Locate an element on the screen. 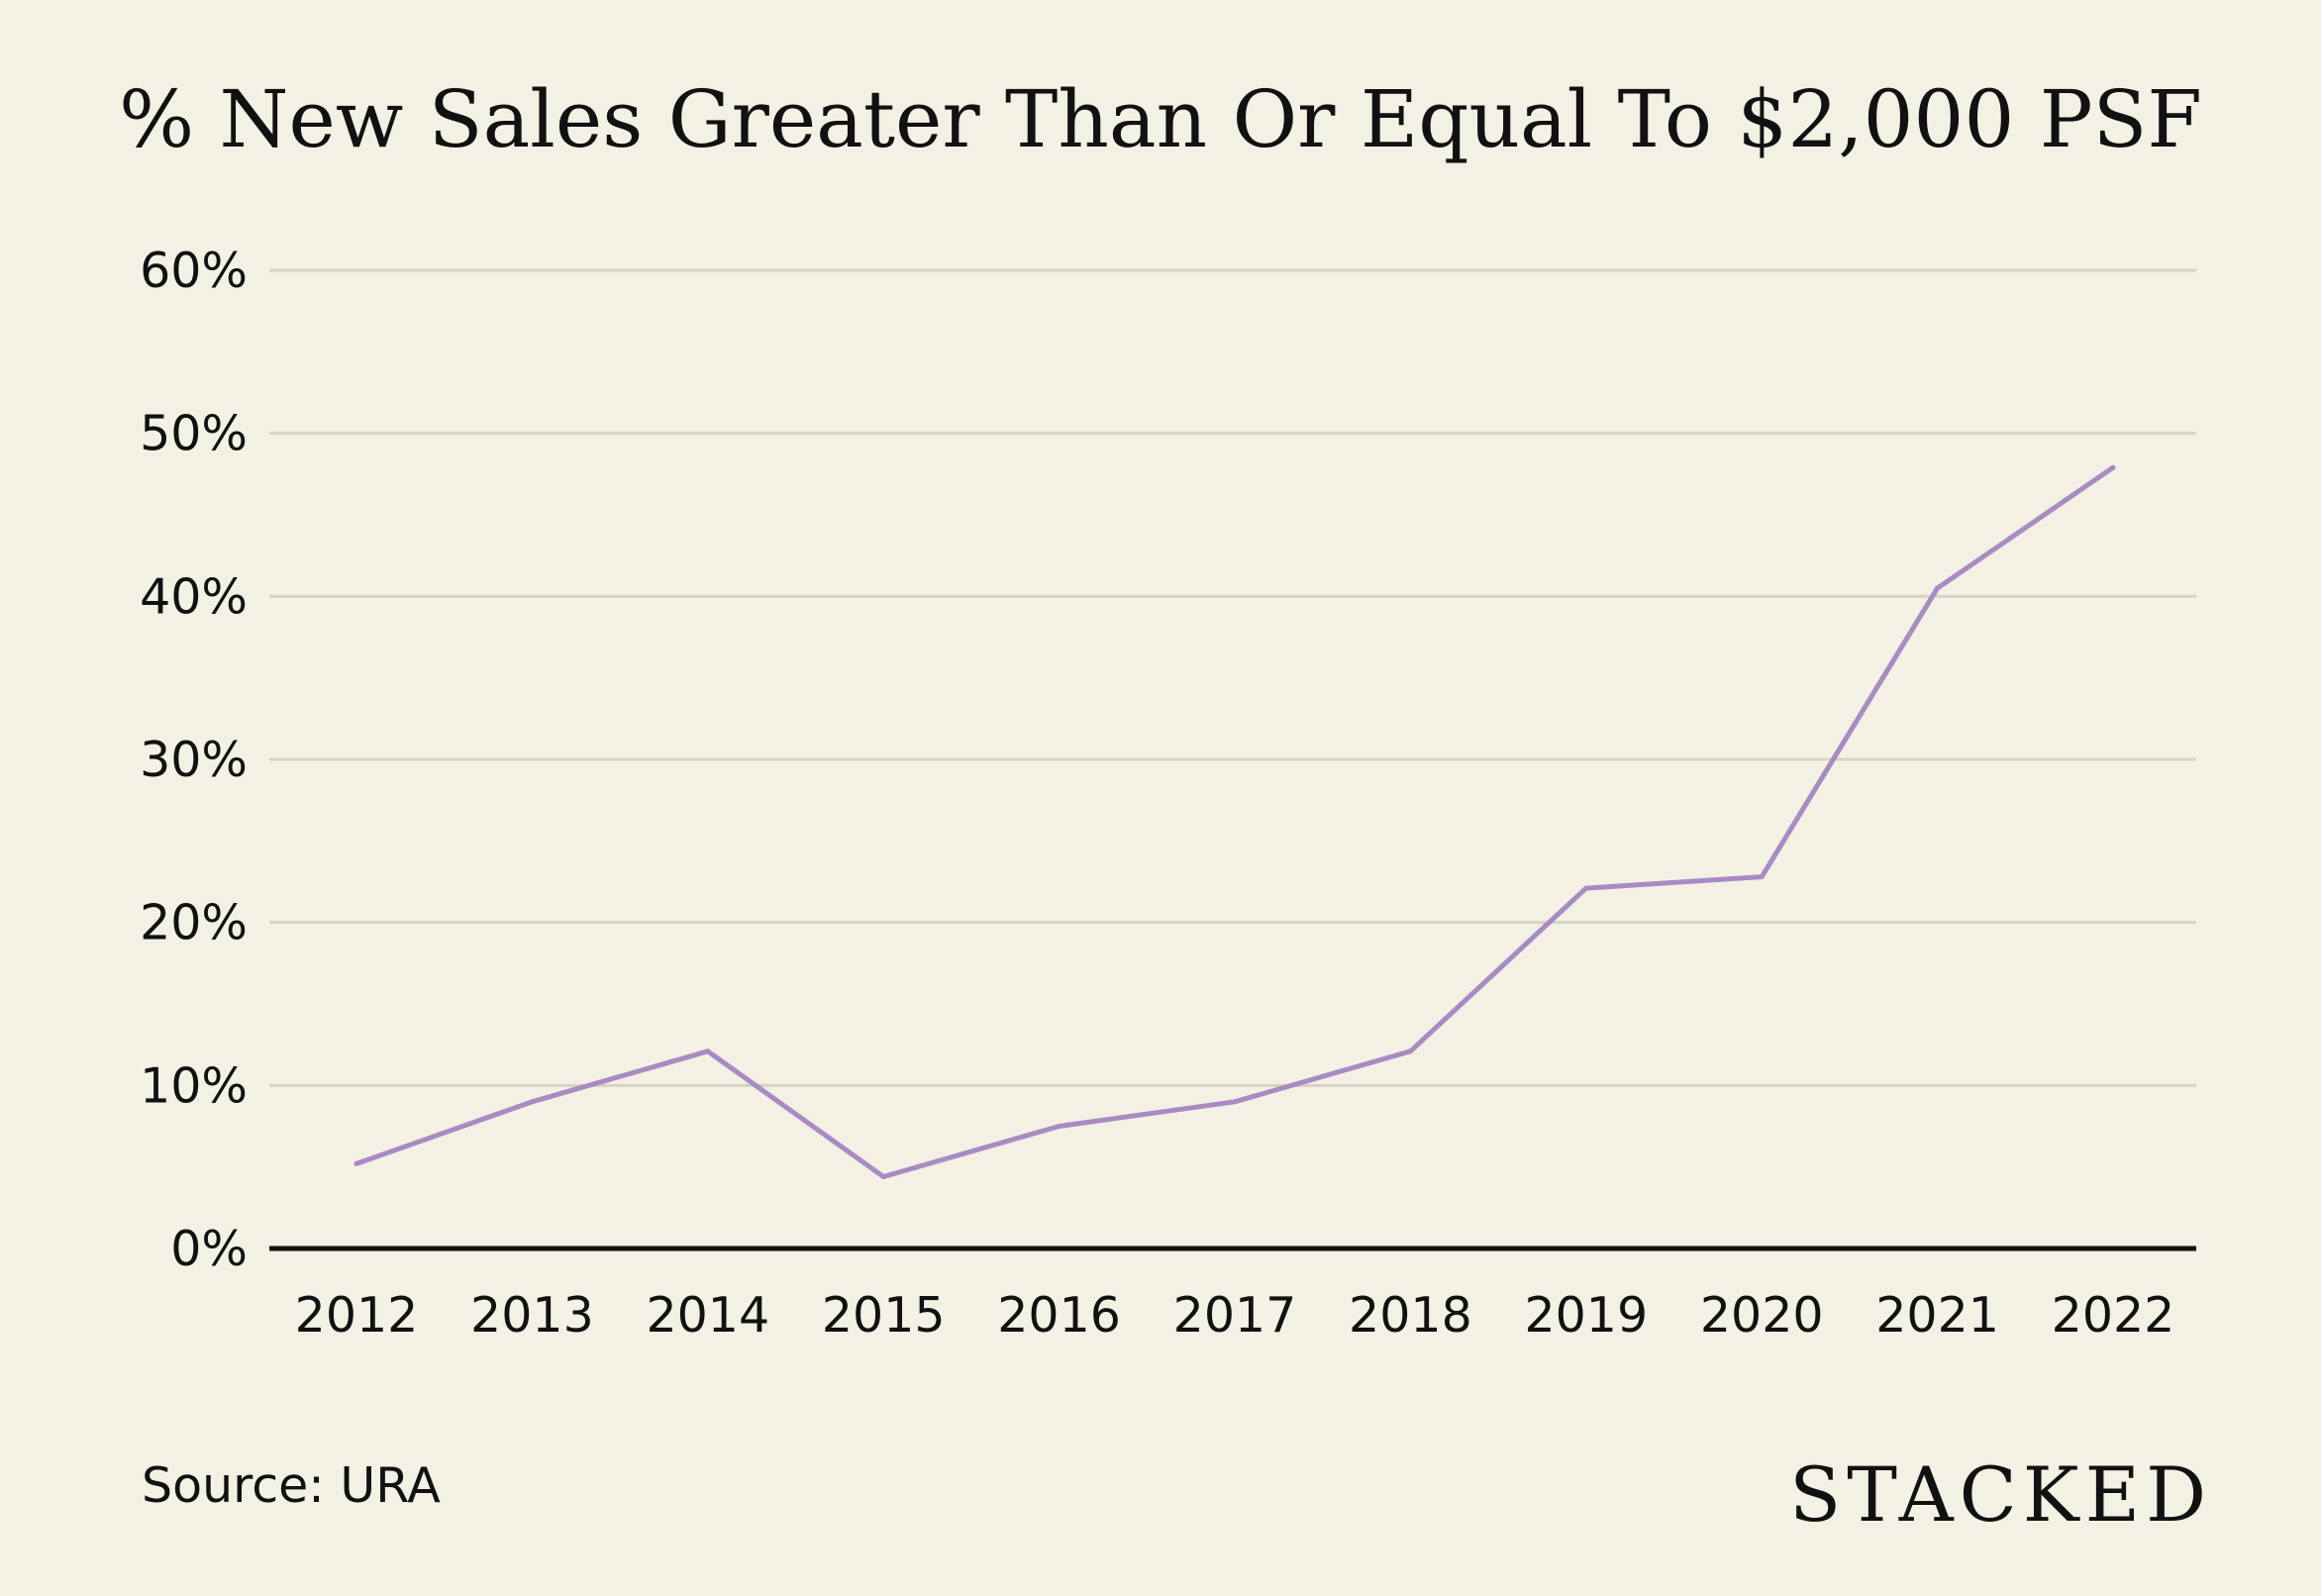  x-tick-label: 2016 is located at coordinates (1059, 1315).